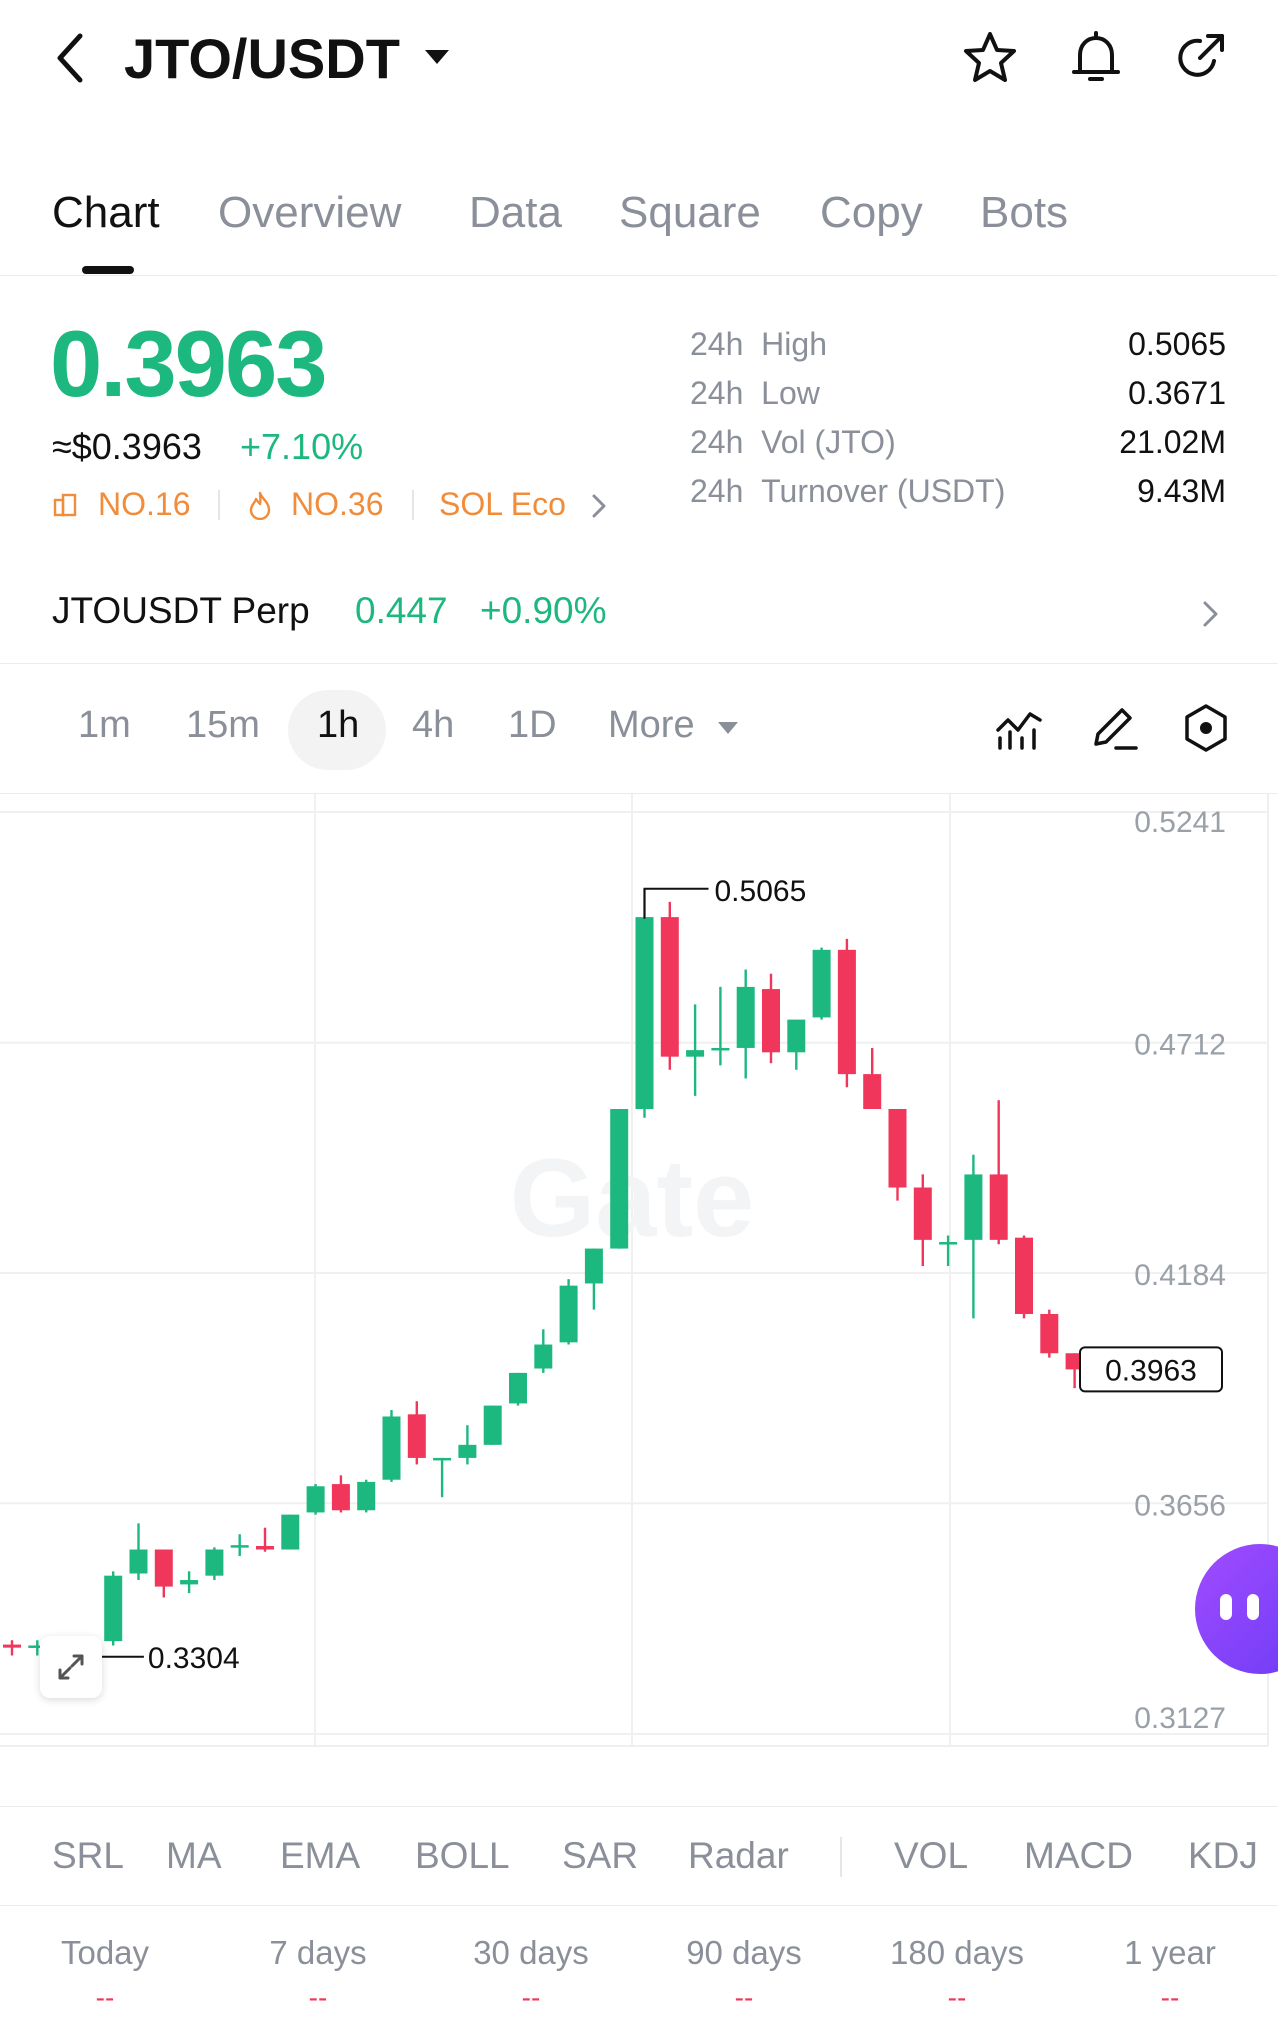  I want to click on indicator-kdj: KDJ, so click(1223, 1855).